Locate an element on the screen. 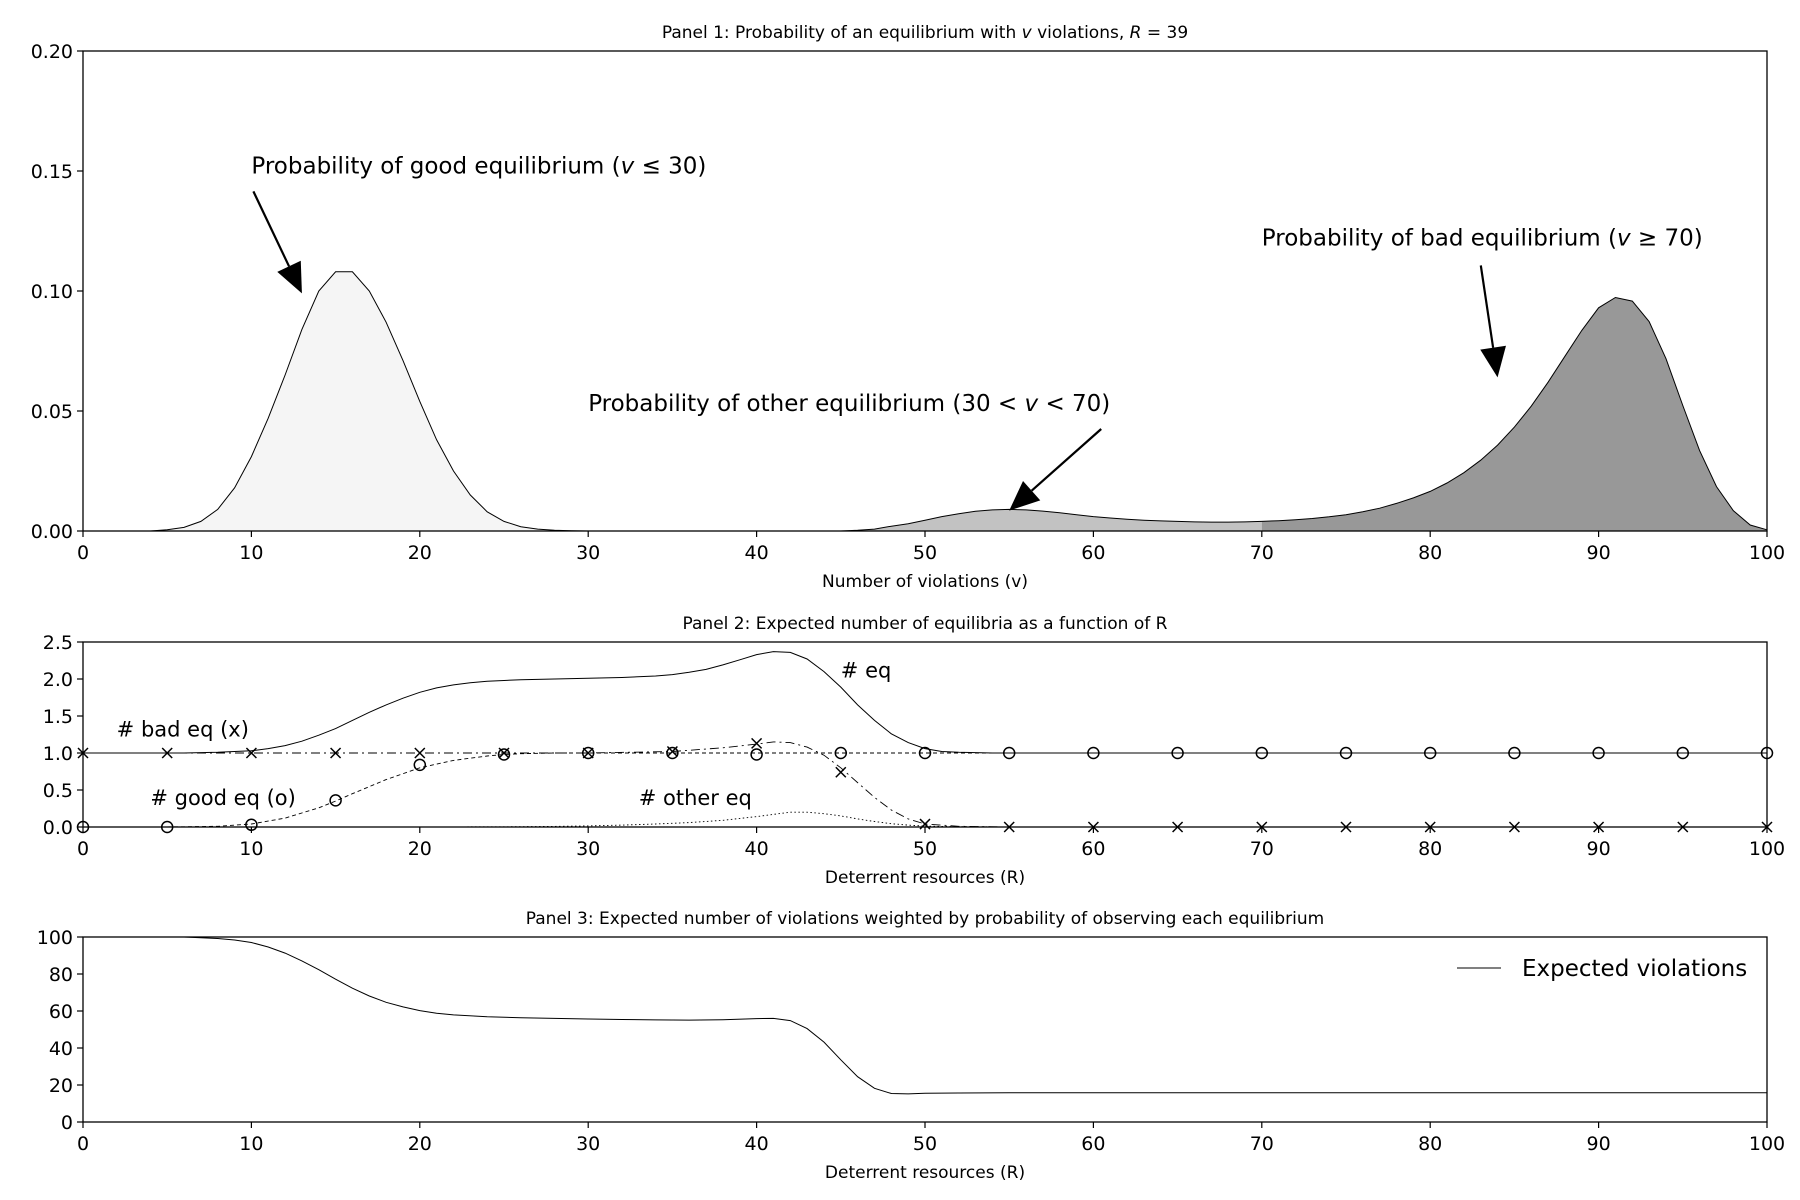 The image size is (1800, 1200). panel-1-y-ticks: 0.00 0.05 0.10 0.15 0.20 is located at coordinates (57, 292).